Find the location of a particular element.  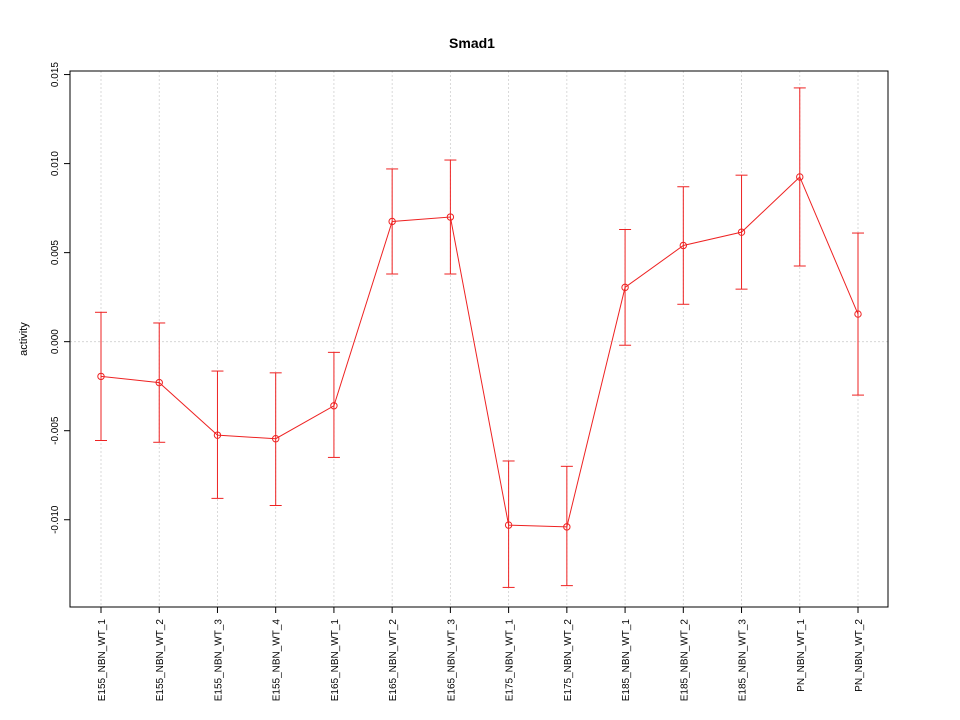

x-tick-label: E185_NBN_WT_3 is located at coordinates (743, 660).